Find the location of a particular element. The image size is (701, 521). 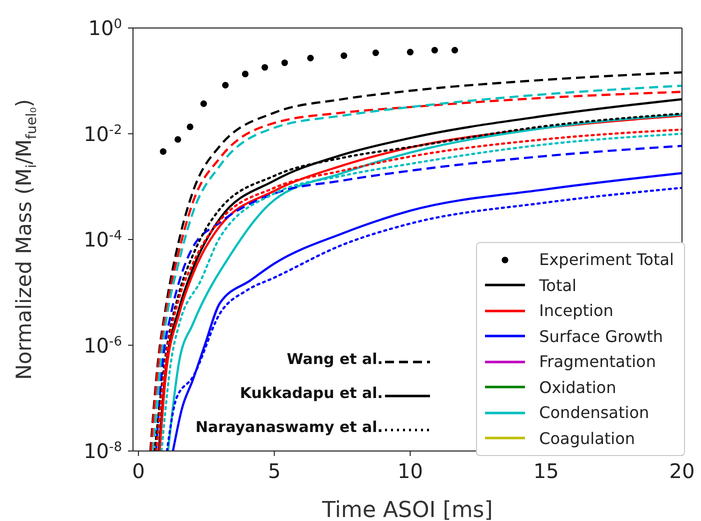

legend-label: Inception is located at coordinates (576, 310).